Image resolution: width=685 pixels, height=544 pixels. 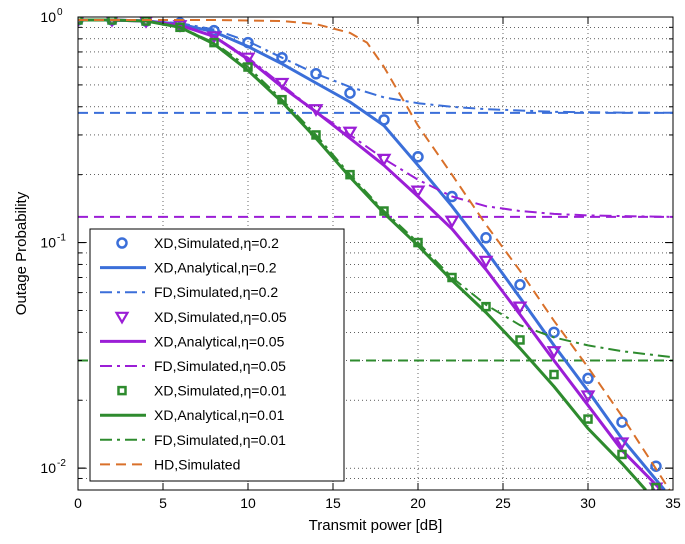 I want to click on legend-entry: FD,Simulated,η=0.01, so click(x=193, y=440).